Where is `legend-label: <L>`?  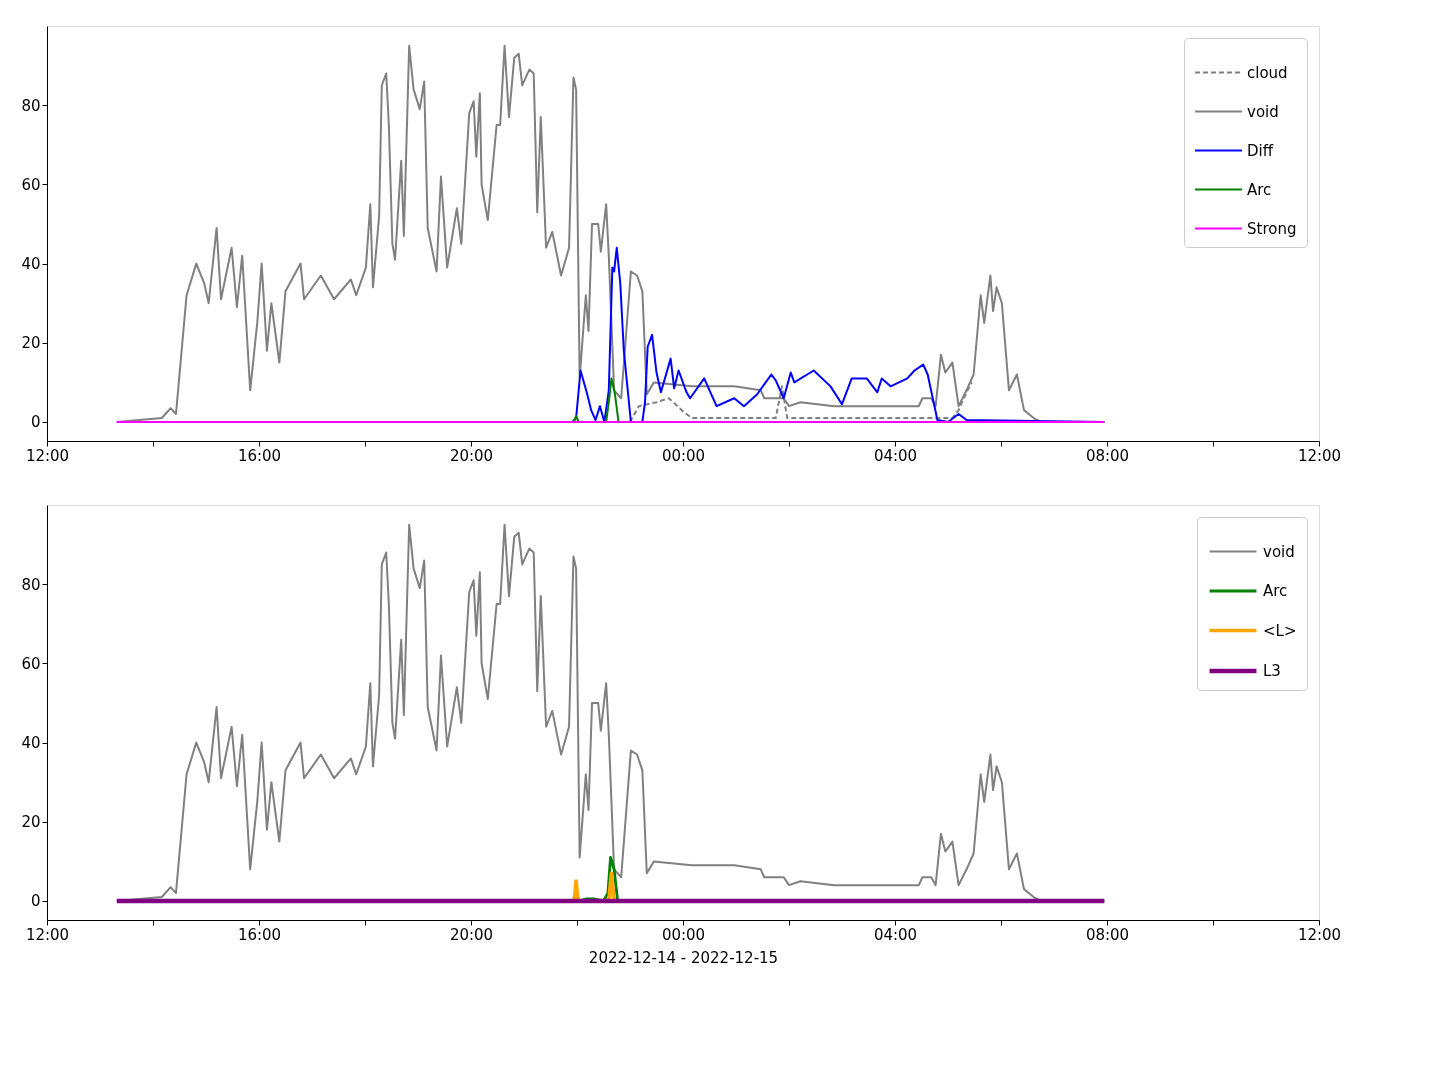
legend-label: <L> is located at coordinates (1280, 630).